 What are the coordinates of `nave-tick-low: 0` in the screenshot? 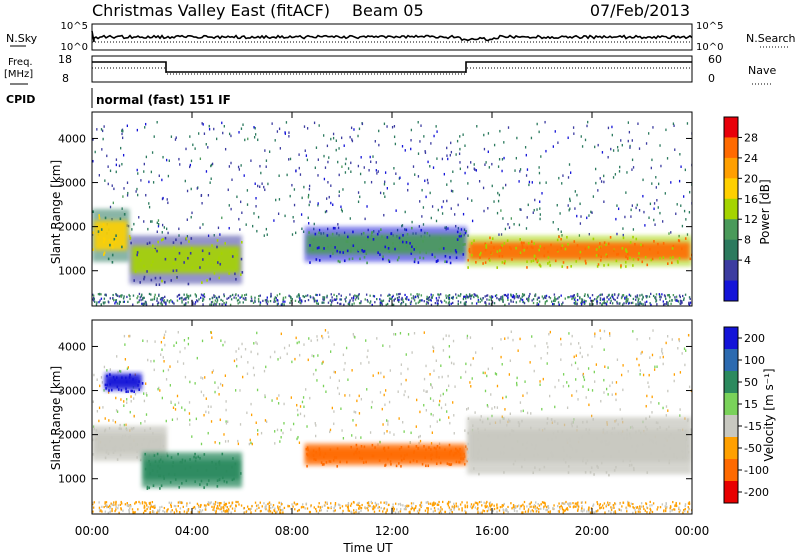 It's located at (711, 78).